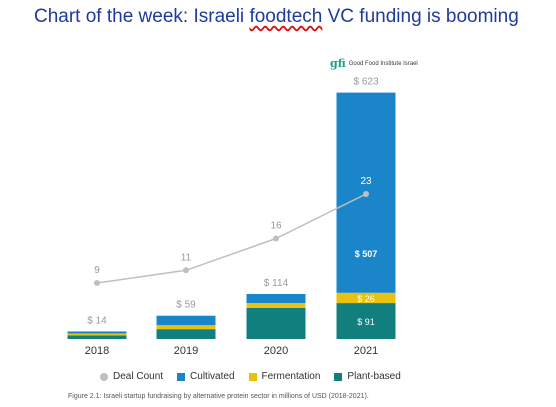 The image size is (556, 407). I want to click on gfi-logo: gfi Good Food Institute Israel, so click(374, 63).